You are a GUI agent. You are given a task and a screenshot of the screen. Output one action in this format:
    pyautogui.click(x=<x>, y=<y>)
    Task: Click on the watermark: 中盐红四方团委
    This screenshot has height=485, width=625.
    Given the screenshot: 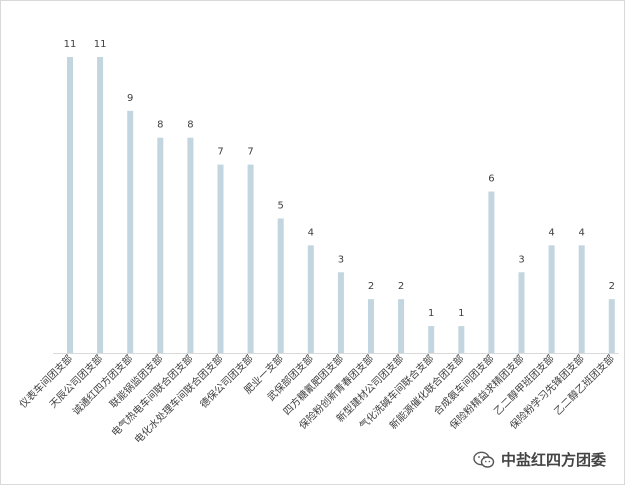 What is the action you would take?
    pyautogui.click(x=539, y=459)
    